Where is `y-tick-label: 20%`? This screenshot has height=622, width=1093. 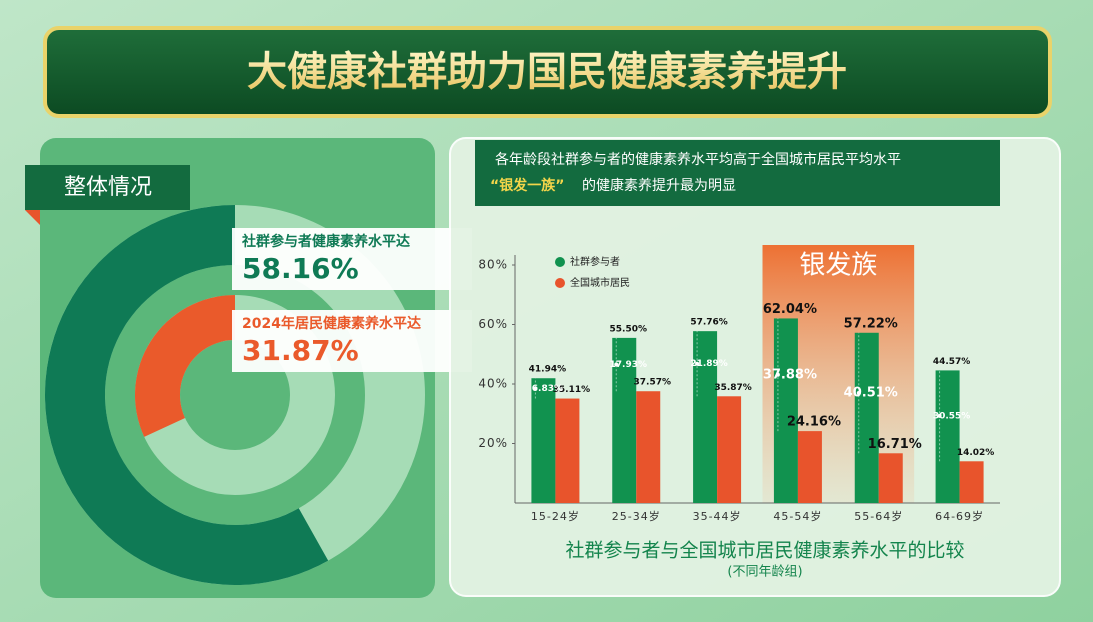
y-tick-label: 20% is located at coordinates (493, 443).